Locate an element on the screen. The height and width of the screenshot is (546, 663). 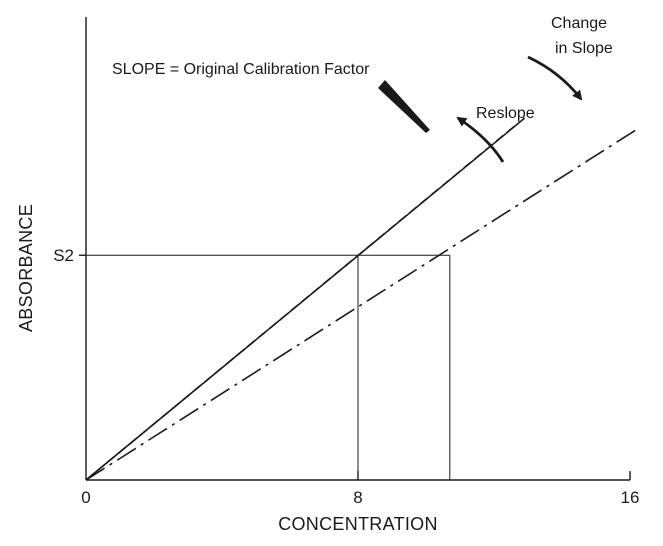
x-tick-label: 0 is located at coordinates (85, 497).